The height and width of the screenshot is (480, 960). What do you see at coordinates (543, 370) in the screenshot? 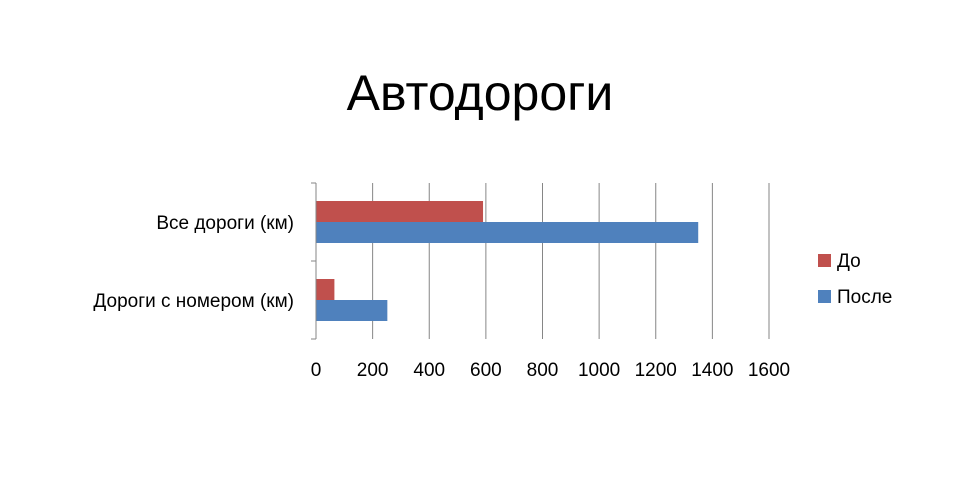
I see `x-tick-label: 800` at bounding box center [543, 370].